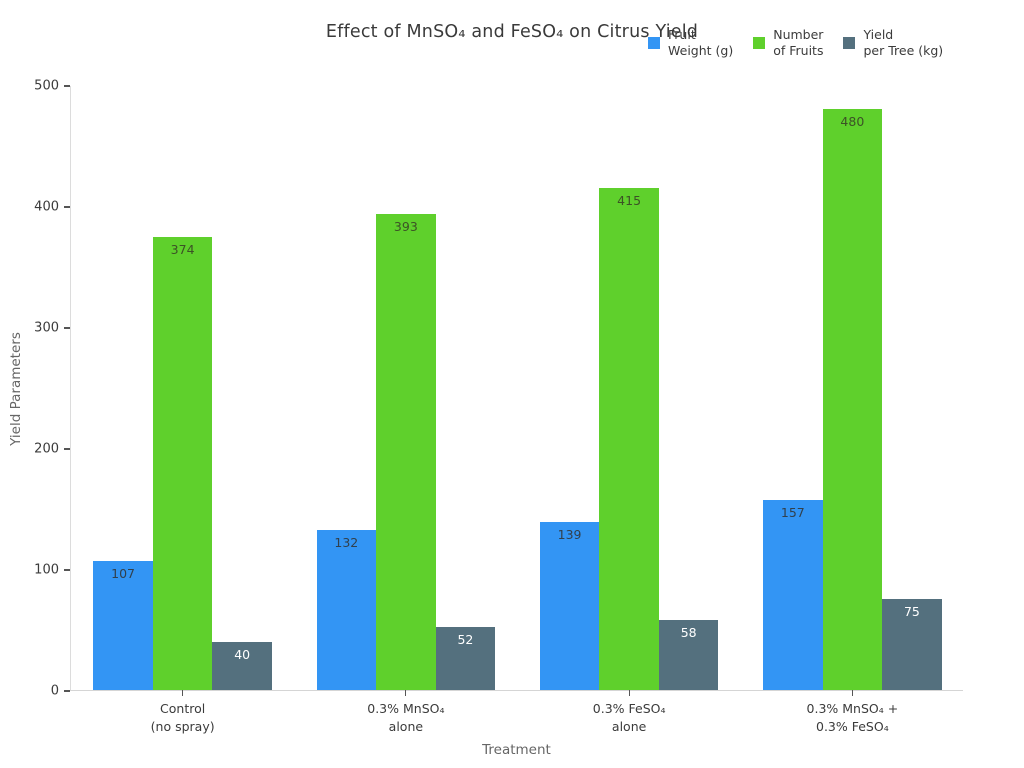  I want to click on legend-label: Number of Fruits, so click(798, 42).